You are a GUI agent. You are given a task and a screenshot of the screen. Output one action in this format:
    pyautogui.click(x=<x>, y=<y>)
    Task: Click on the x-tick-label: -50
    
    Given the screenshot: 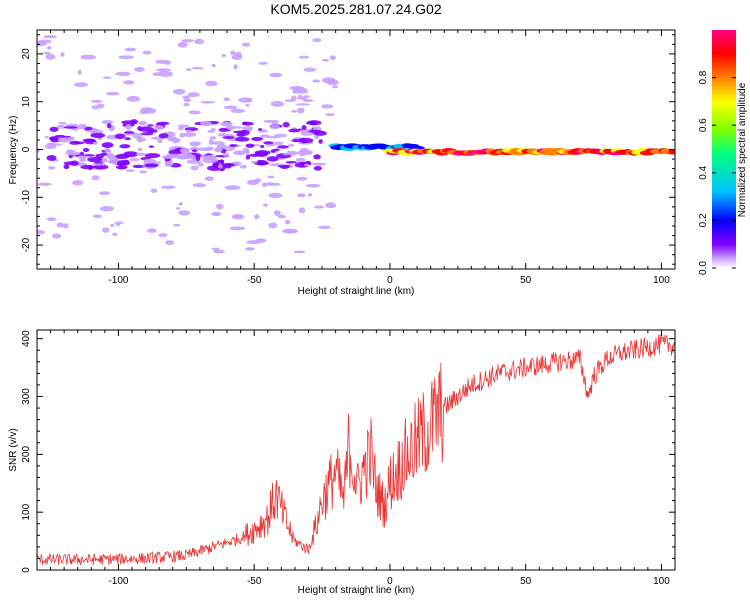 What is the action you would take?
    pyautogui.click(x=254, y=280)
    